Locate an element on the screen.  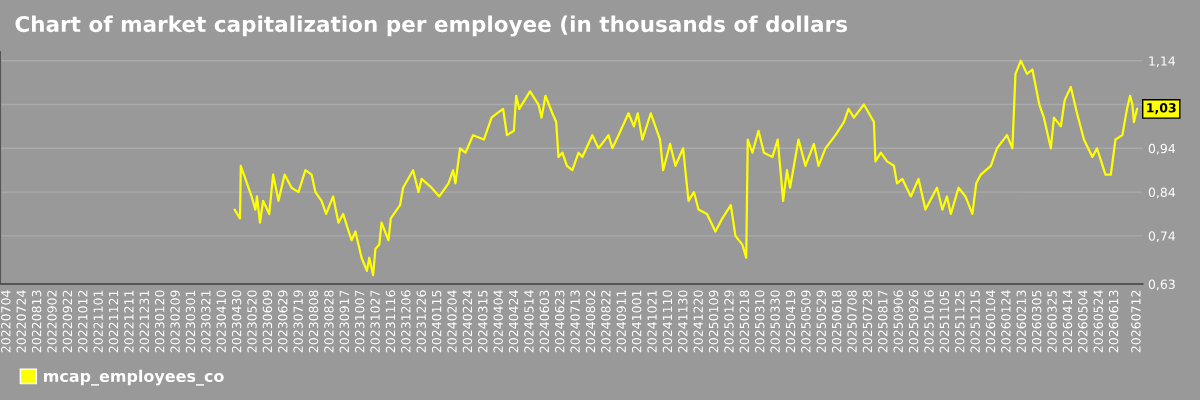
x-tick-label: 20230719 is located at coordinates (298, 321).